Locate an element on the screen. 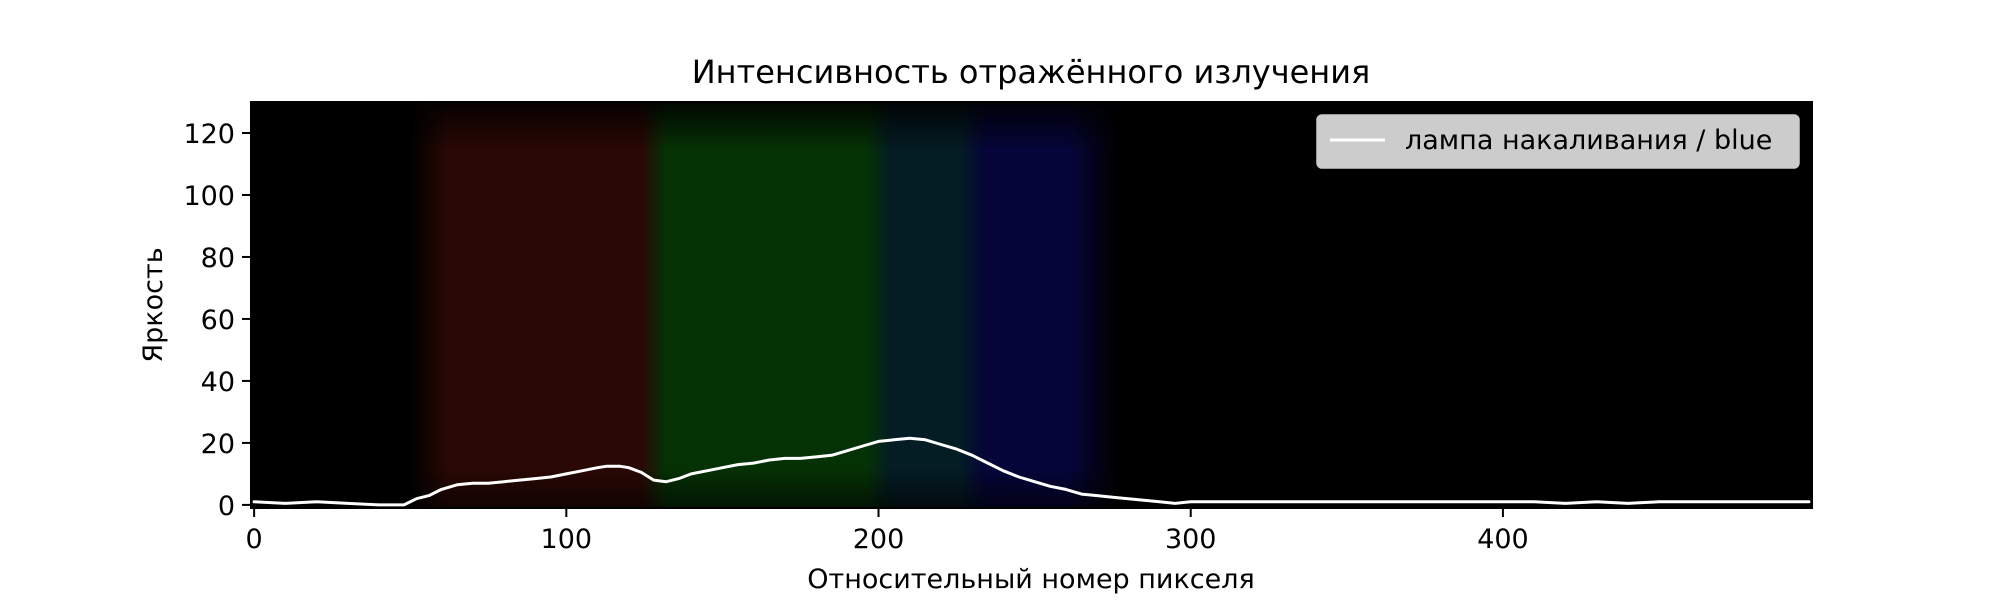  y-axis: 0 20 40 60 80 100 120 is located at coordinates (217, 320).